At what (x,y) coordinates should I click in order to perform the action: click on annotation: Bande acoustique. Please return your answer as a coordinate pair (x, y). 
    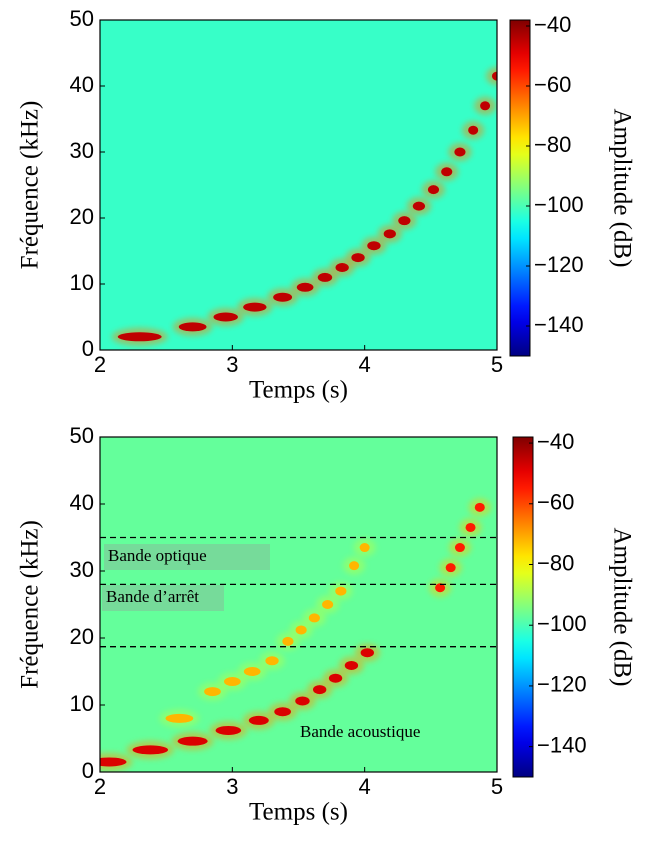
    Looking at the image, I should click on (360, 731).